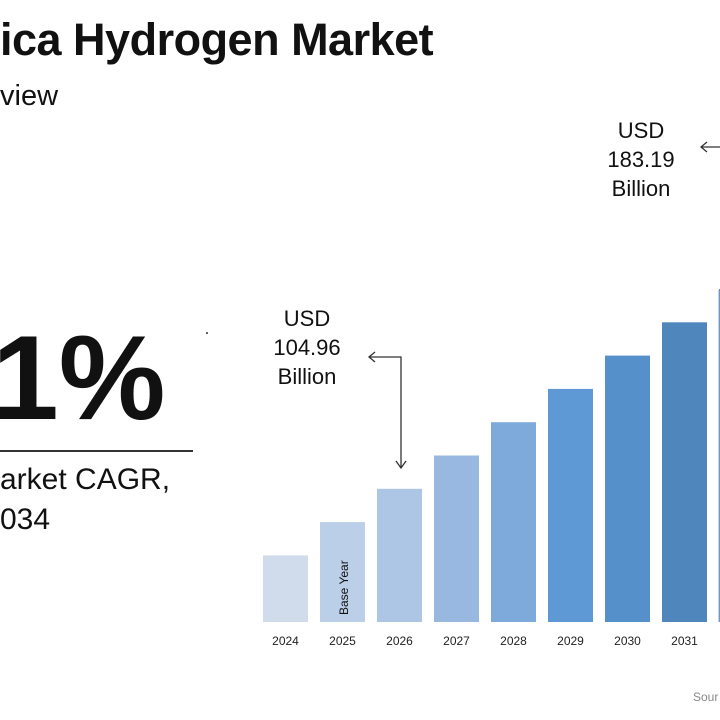 This screenshot has width=720, height=720. Describe the element at coordinates (627, 488) in the screenshot. I see `bar-2030` at that location.